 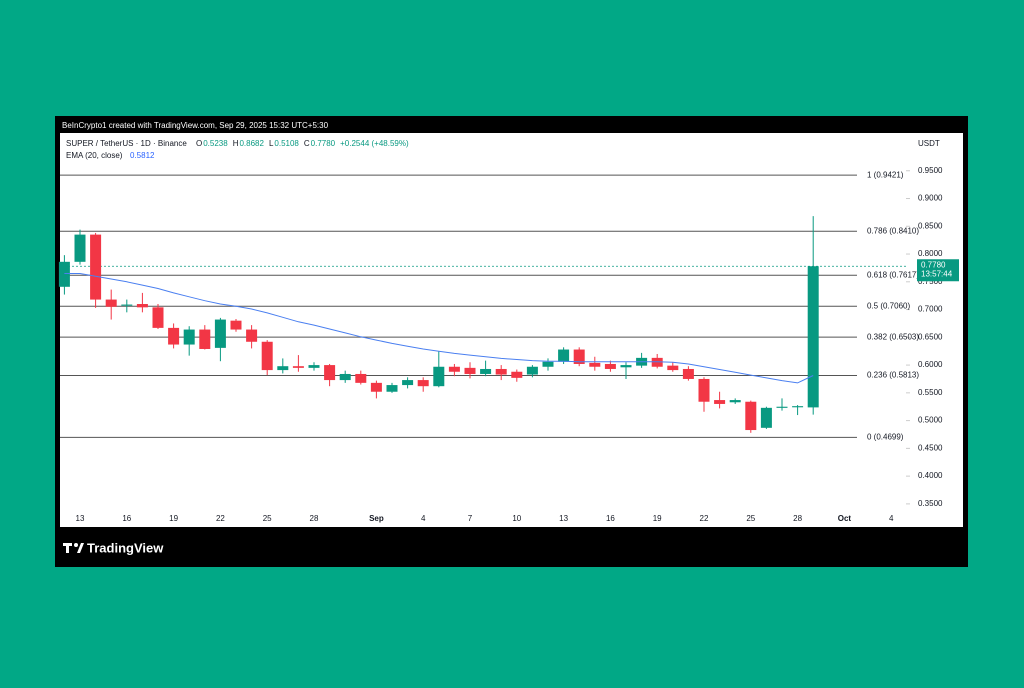 I want to click on ema-line, so click(x=439, y=328).